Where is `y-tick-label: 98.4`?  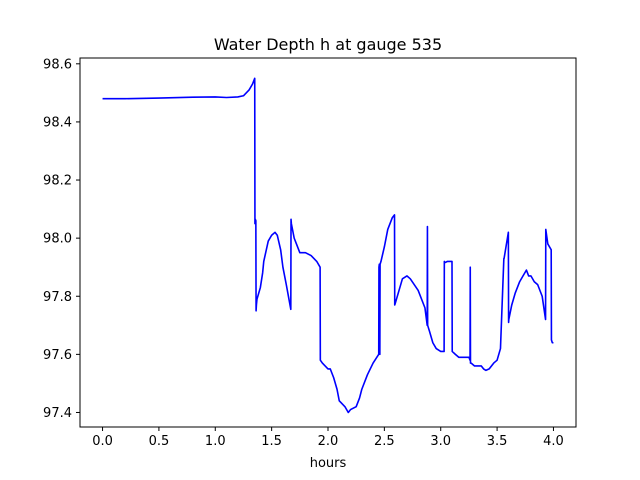
y-tick-label: 98.4 is located at coordinates (57, 122).